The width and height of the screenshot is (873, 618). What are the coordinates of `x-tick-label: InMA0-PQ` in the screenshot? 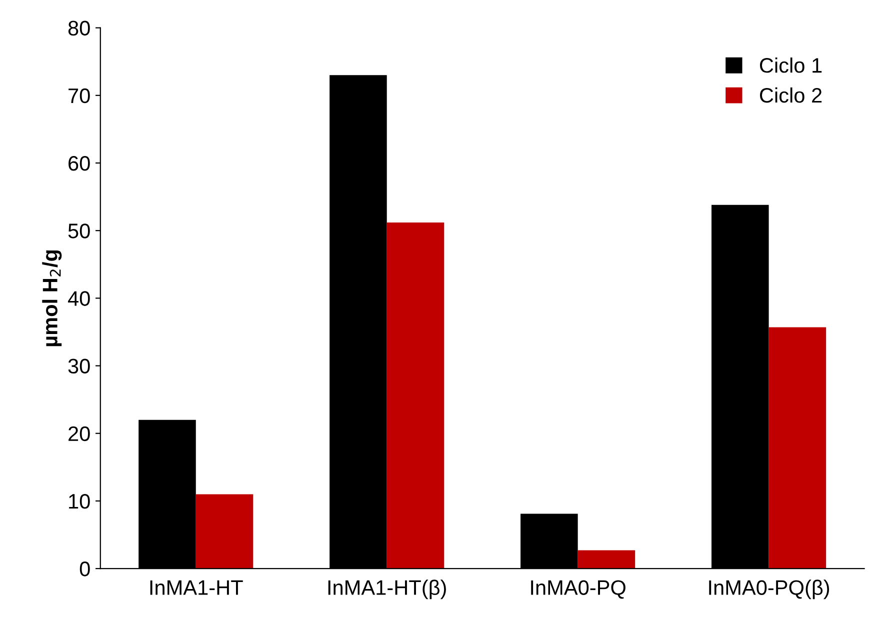 It's located at (578, 589).